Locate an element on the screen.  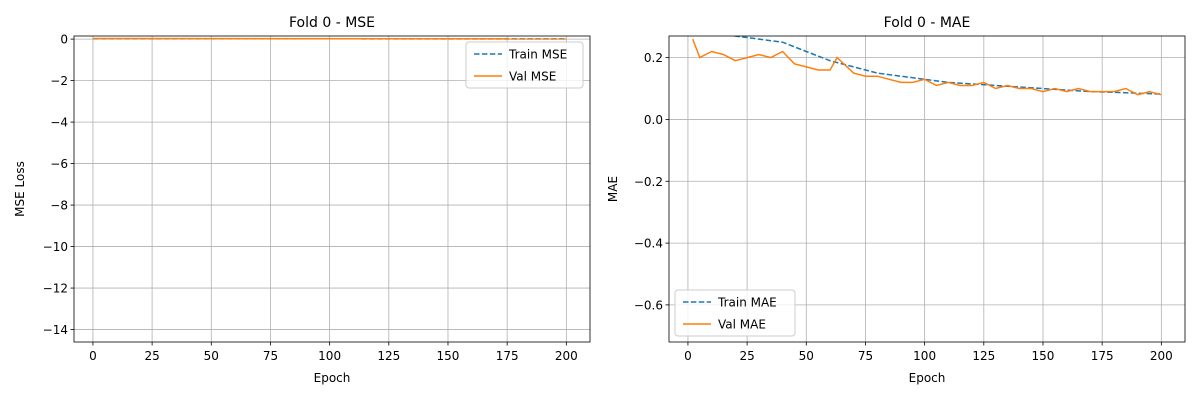
y-tick-label: −6 is located at coordinates (59, 164).